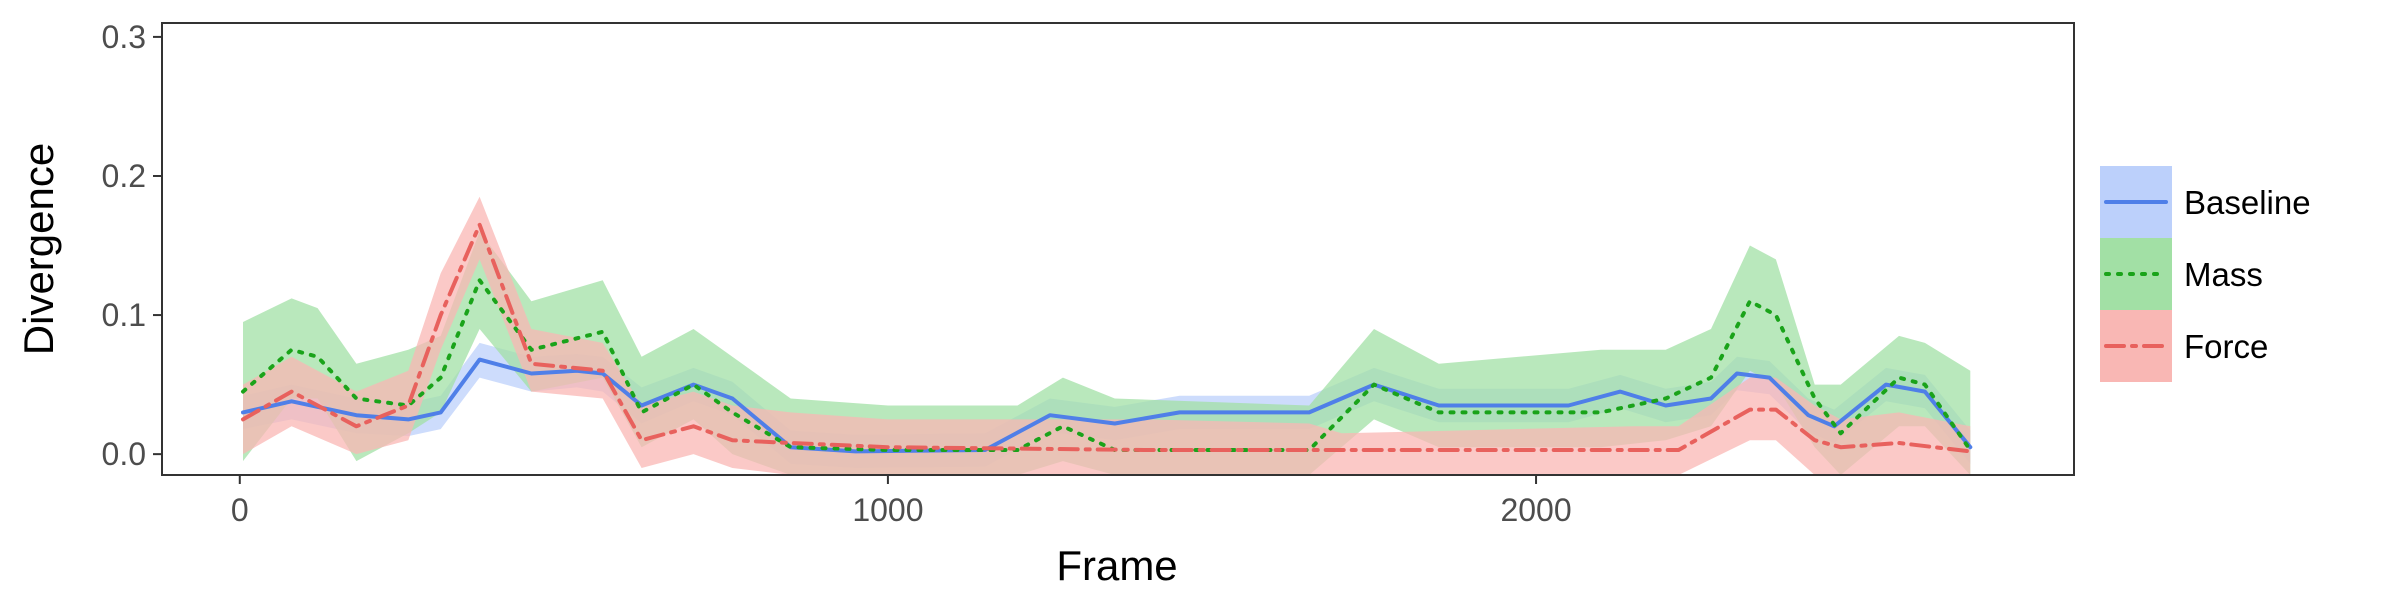  What do you see at coordinates (1116, 565) in the screenshot?
I see `x-axis-title: Frame` at bounding box center [1116, 565].